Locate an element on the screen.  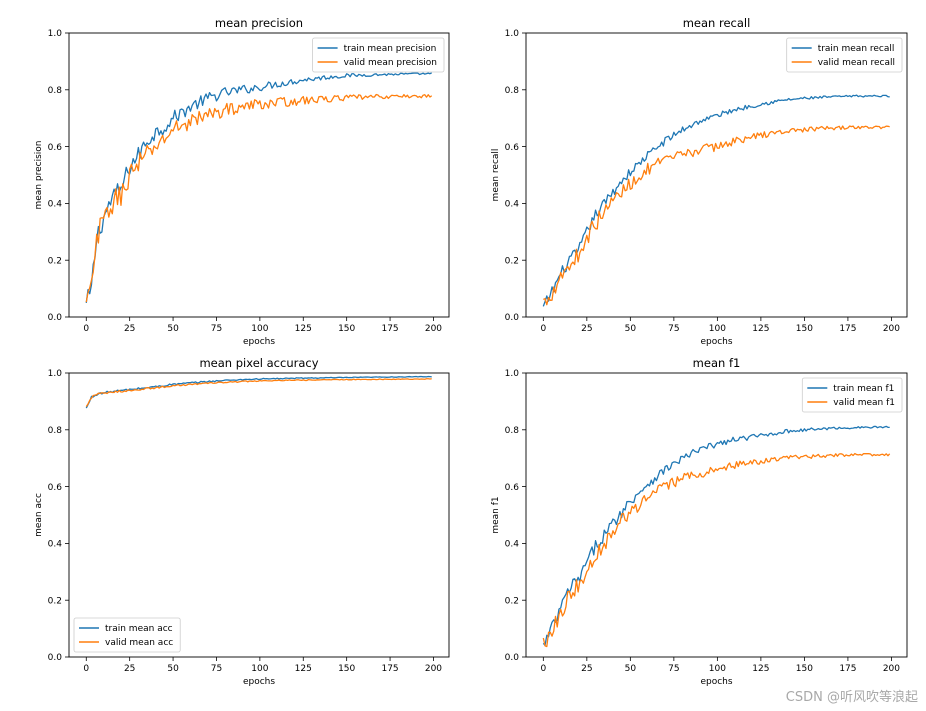
legend-label-train-mean-acc: train mean acc is located at coordinates (139, 629).